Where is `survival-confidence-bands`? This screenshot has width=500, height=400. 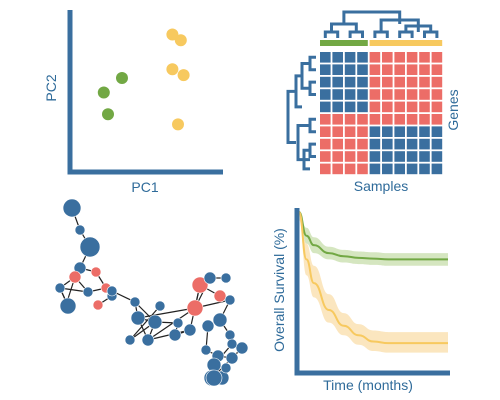 survival-confidence-bands is located at coordinates (373, 282).